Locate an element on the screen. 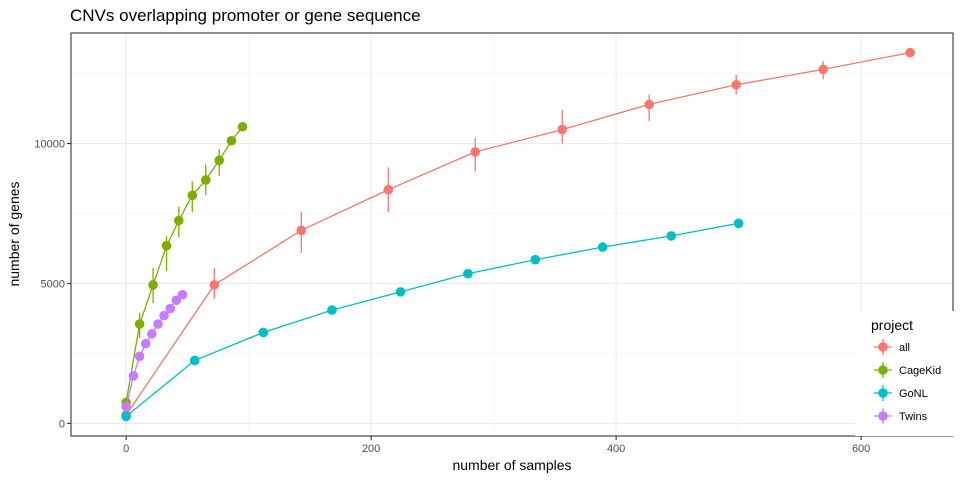  legend-item-twins: Twins is located at coordinates (901, 416).